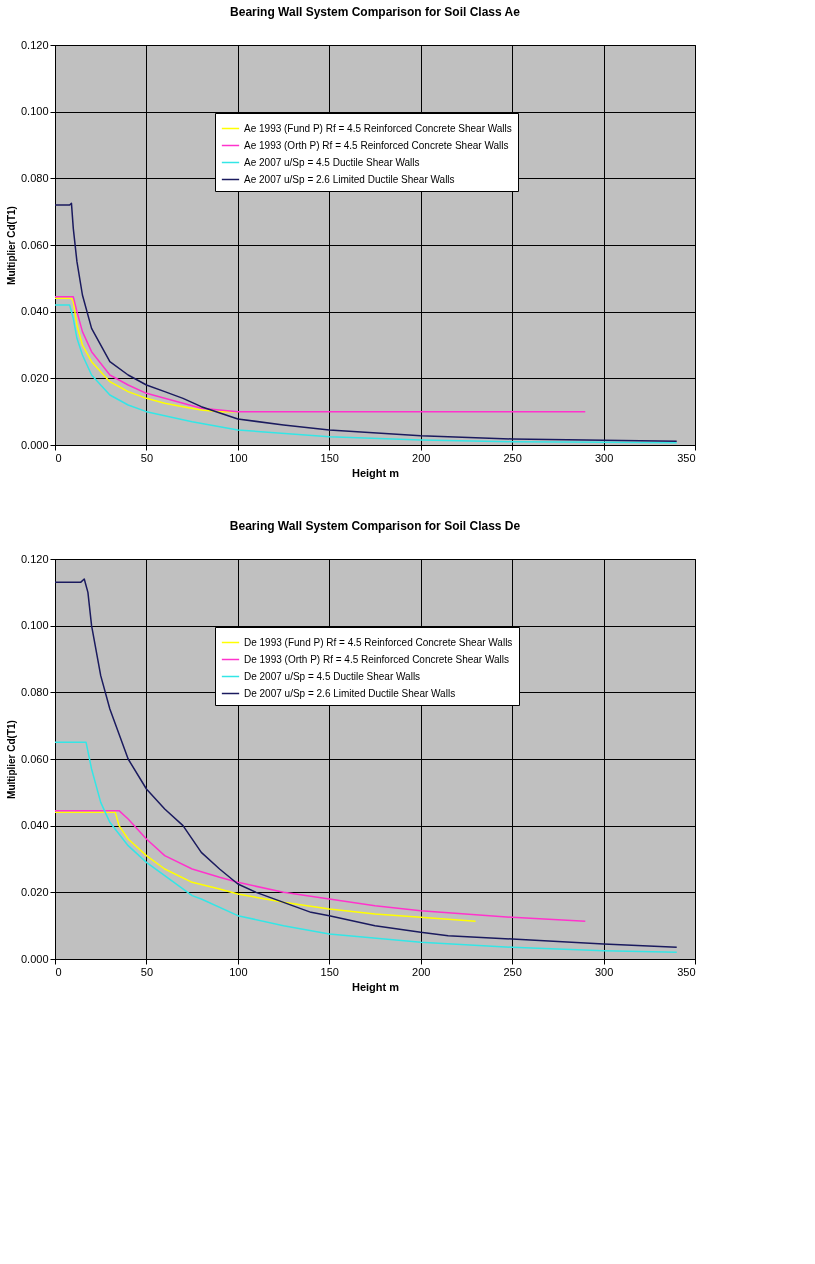 This screenshot has width=815, height=1264. Describe the element at coordinates (332, 162) in the screenshot. I see `legend-label: Ae 2007 u/Sp = 4.5 Ductile Shear Walls` at that location.